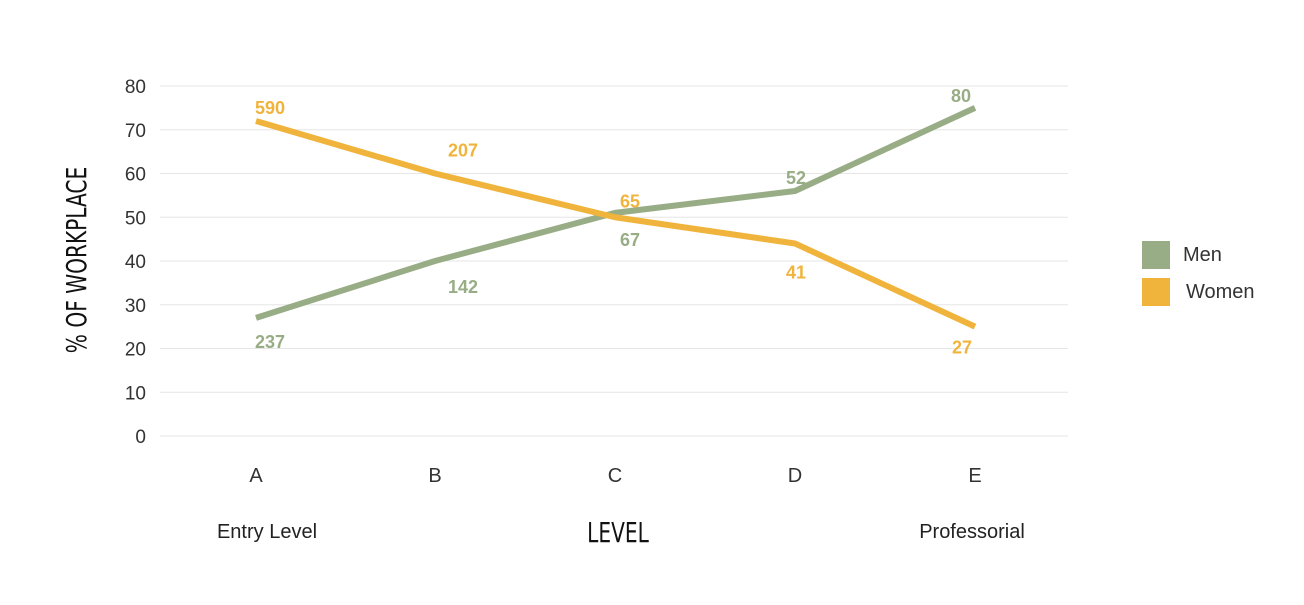 Image resolution: width=1304 pixels, height=605 pixels. What do you see at coordinates (140, 437) in the screenshot?
I see `y-tick-label: 0` at bounding box center [140, 437].